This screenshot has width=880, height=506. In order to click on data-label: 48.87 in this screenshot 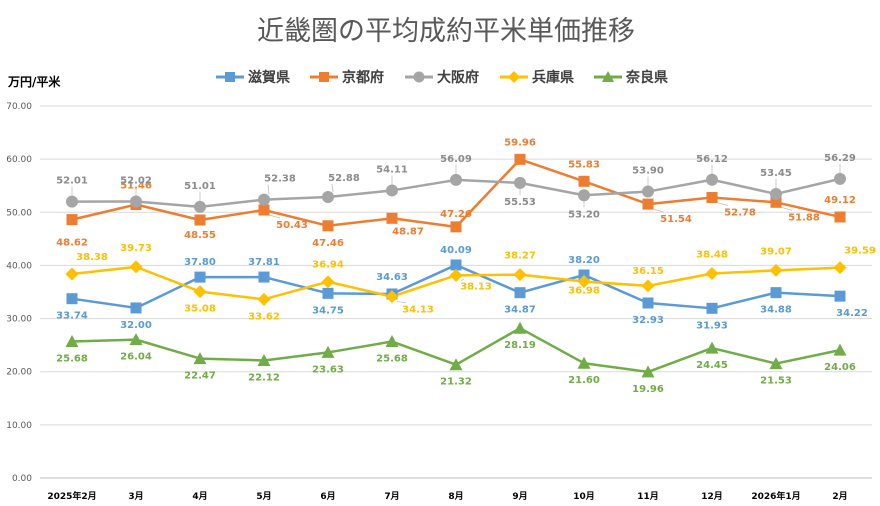, I will do `click(408, 231)`.